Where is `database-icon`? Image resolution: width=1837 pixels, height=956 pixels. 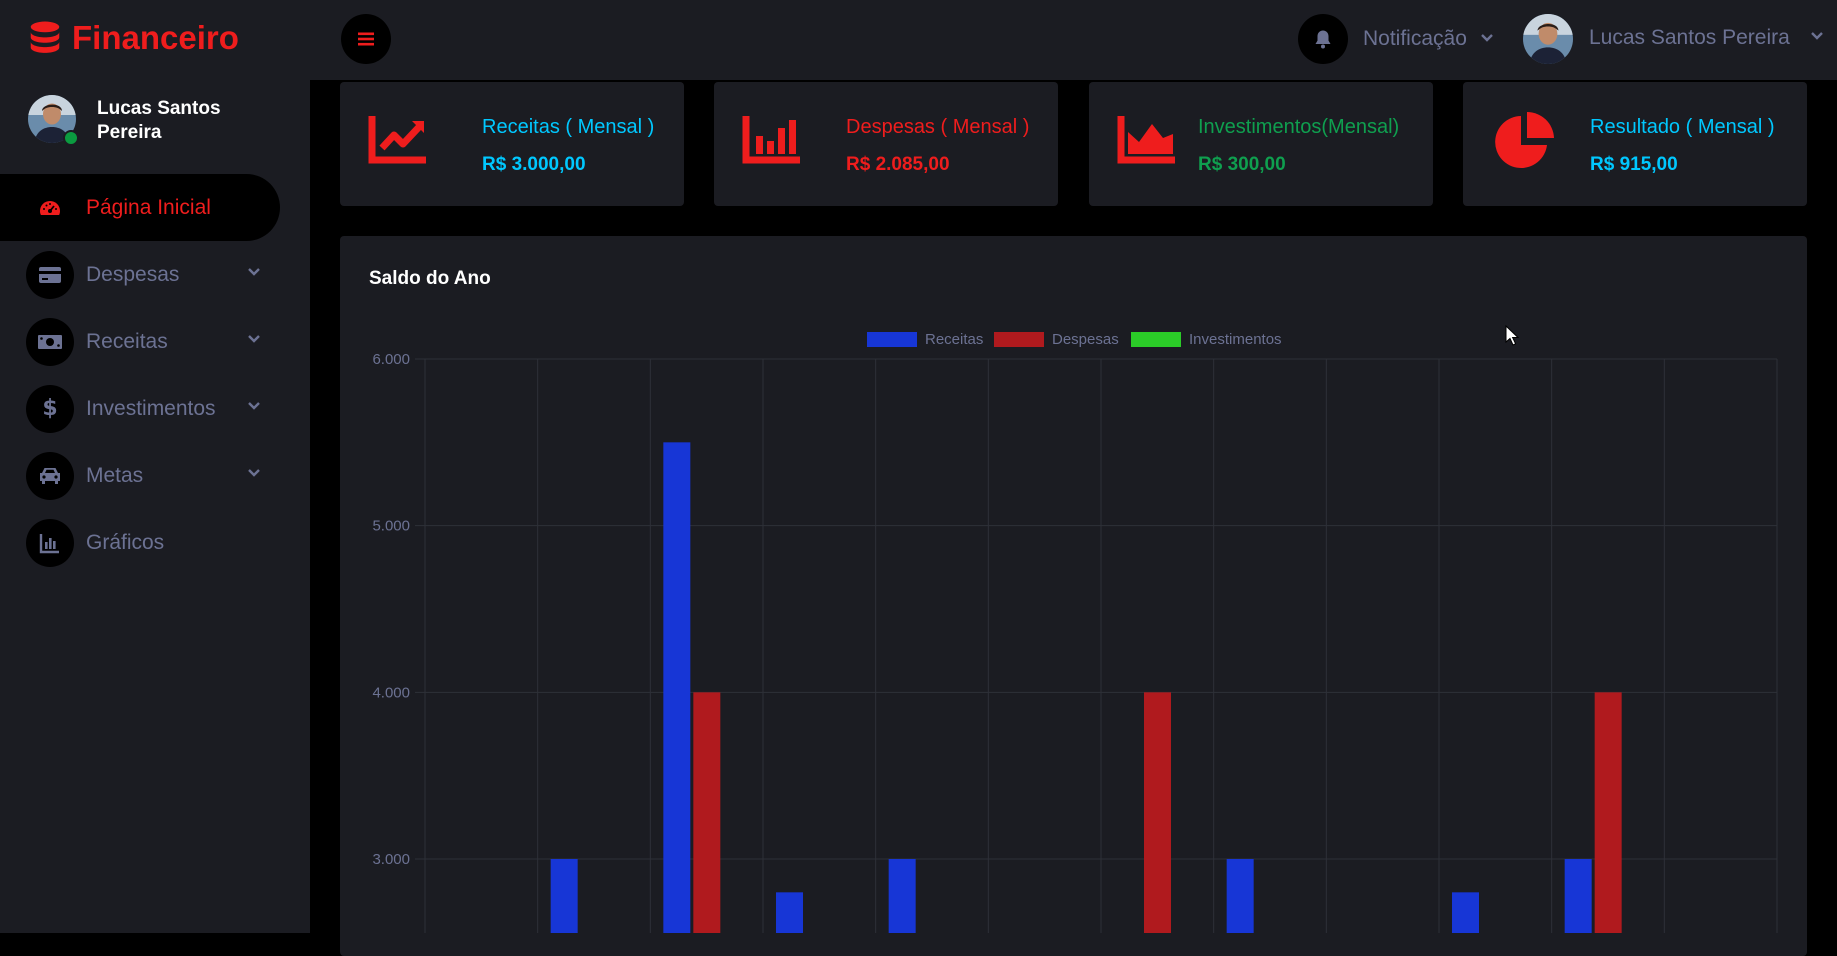 database-icon is located at coordinates (45, 37).